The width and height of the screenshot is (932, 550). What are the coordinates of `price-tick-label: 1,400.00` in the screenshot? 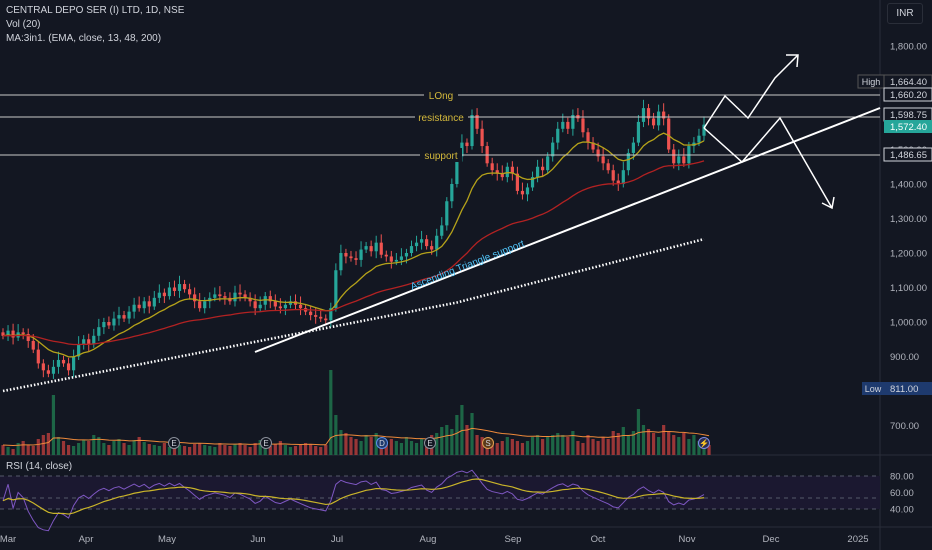 It's located at (908, 185).